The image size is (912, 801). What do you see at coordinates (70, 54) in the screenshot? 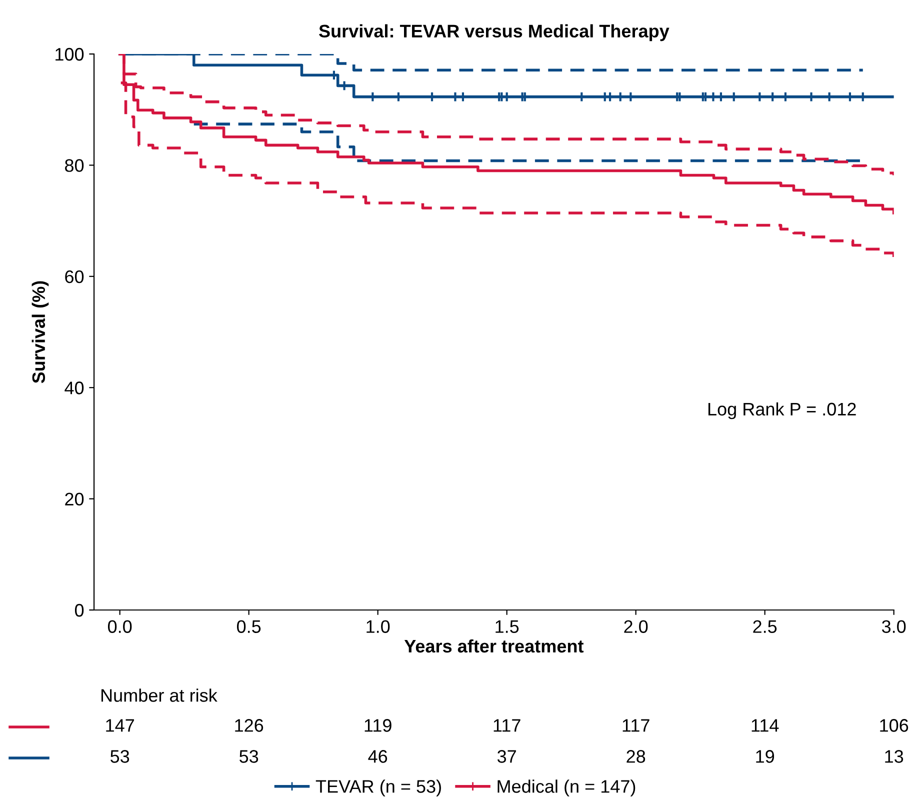
I see `y-tick-label: 100` at bounding box center [70, 54].